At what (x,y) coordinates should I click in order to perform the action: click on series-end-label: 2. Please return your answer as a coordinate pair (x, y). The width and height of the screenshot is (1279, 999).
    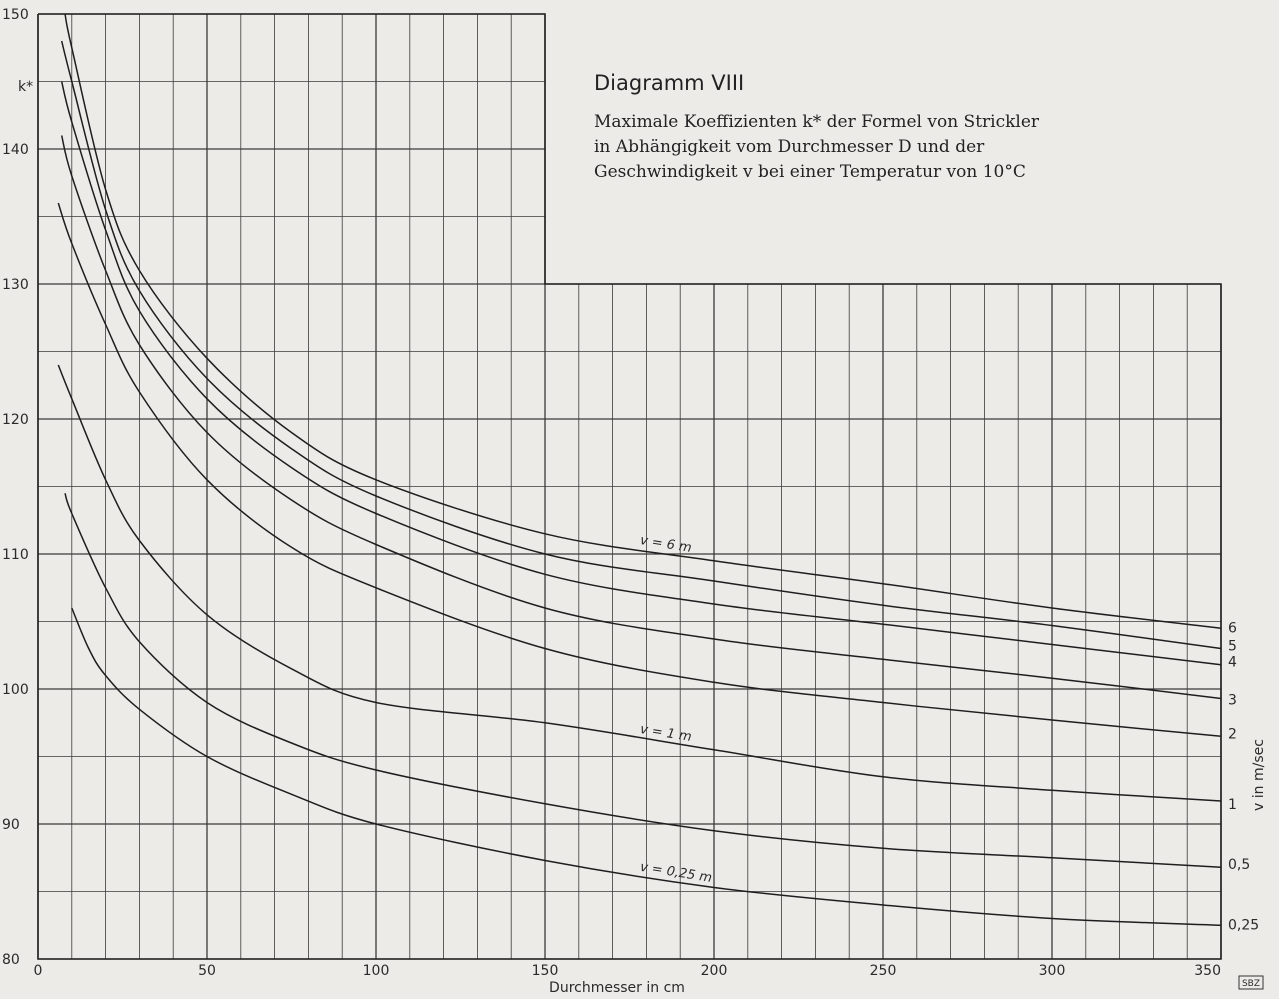
    Looking at the image, I should click on (1232, 734).